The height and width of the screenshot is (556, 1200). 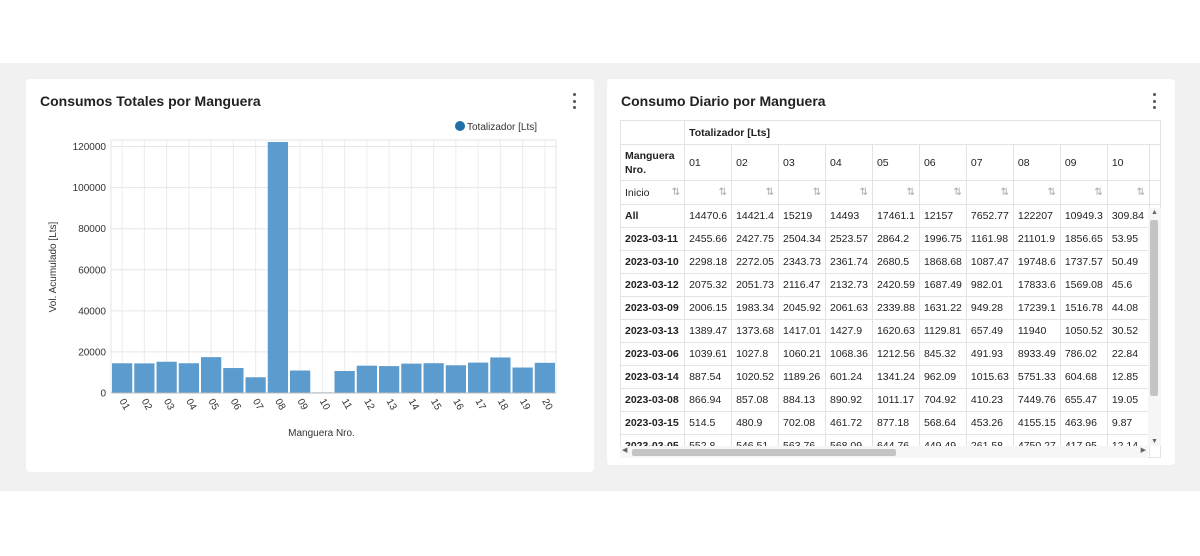 I want to click on column-header: 06, so click(x=942, y=162).